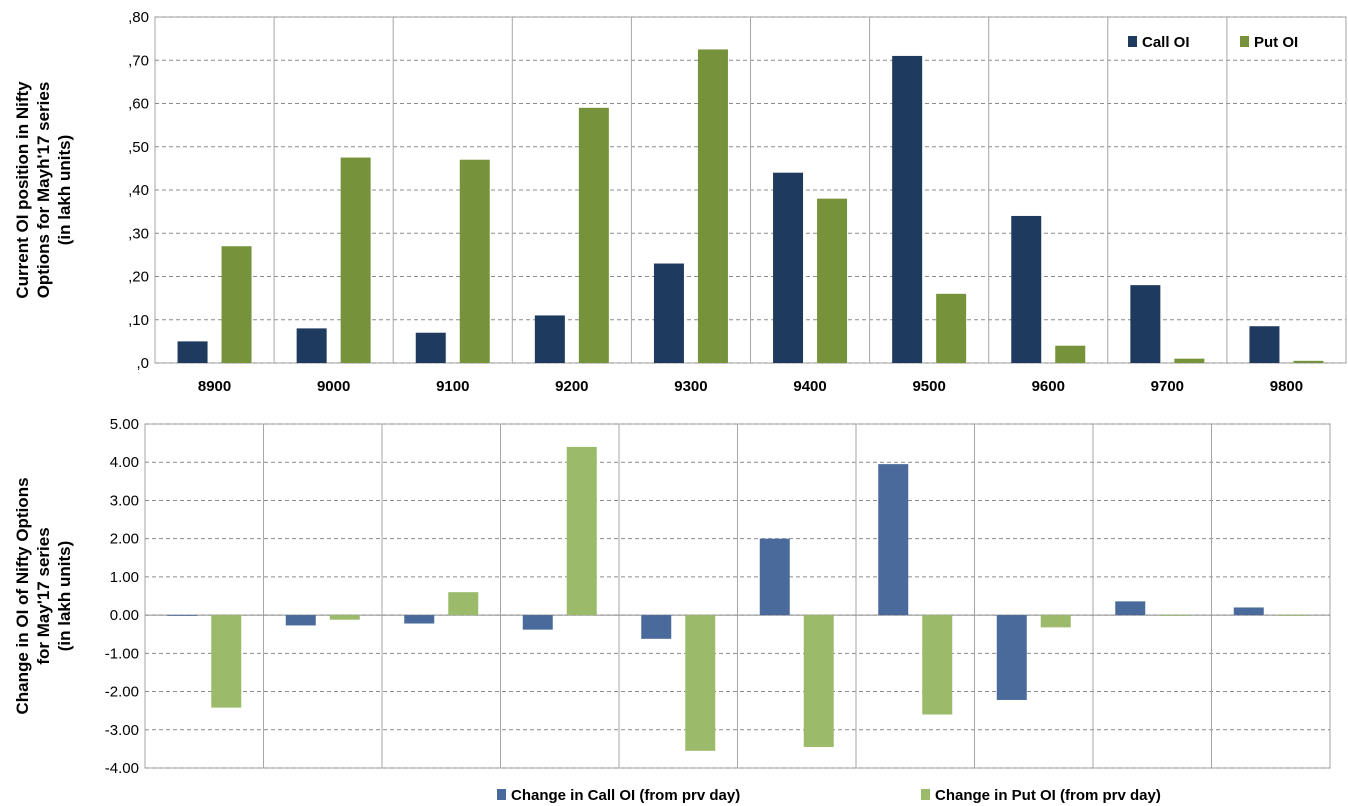 This screenshot has width=1348, height=806. Describe the element at coordinates (333, 386) in the screenshot. I see `x-tick-label: 9000` at that location.